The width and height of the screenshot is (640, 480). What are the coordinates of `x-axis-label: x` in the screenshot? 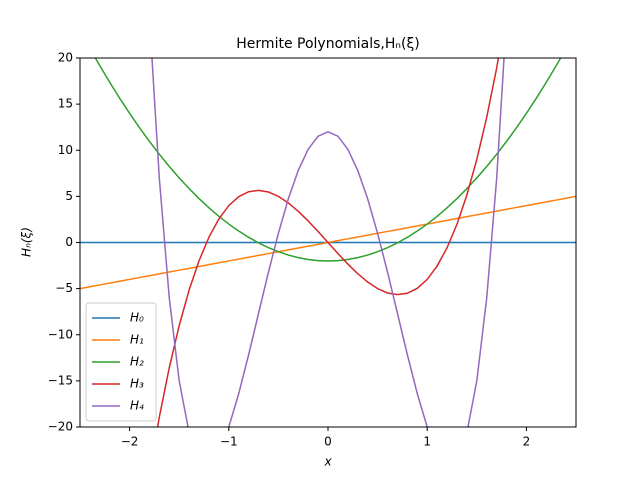 It's located at (327, 462).